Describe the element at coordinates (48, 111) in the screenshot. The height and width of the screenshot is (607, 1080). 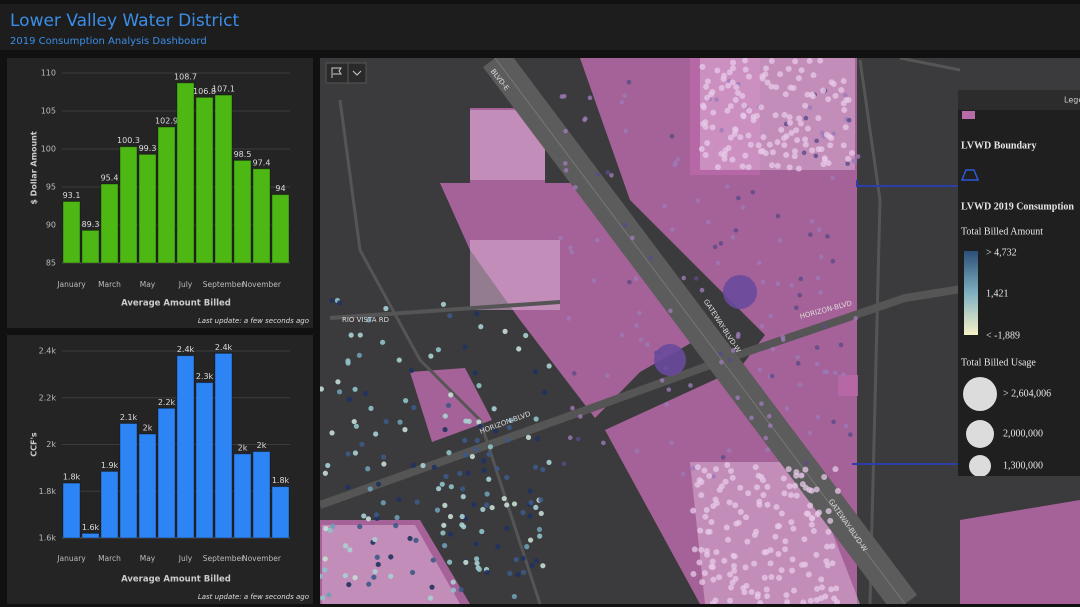
I see `y-tick-label: 105` at that location.